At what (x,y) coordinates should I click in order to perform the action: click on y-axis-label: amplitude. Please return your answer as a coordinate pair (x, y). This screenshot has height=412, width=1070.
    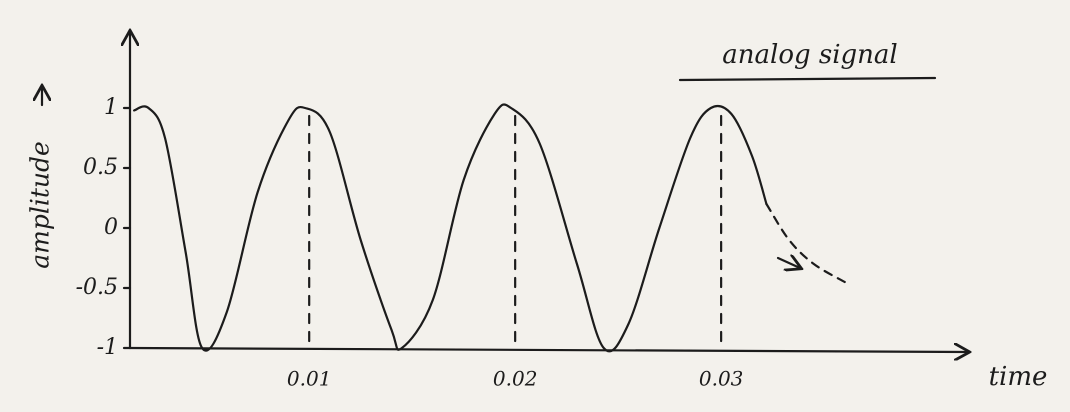
    Looking at the image, I should click on (40, 205).